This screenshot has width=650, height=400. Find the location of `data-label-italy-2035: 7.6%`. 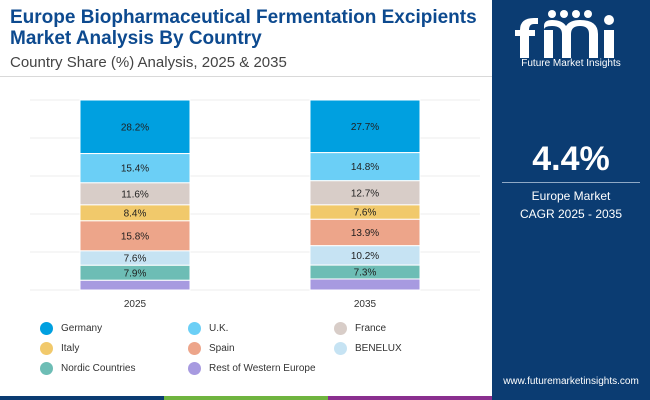

data-label-italy-2035: 7.6% is located at coordinates (365, 213).